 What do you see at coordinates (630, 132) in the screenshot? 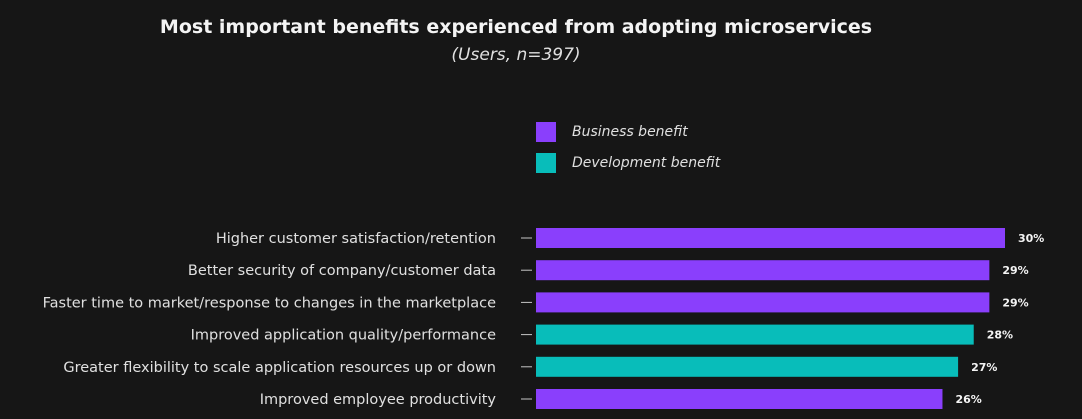
I see `legend-label-business: Business benefit` at bounding box center [630, 132].